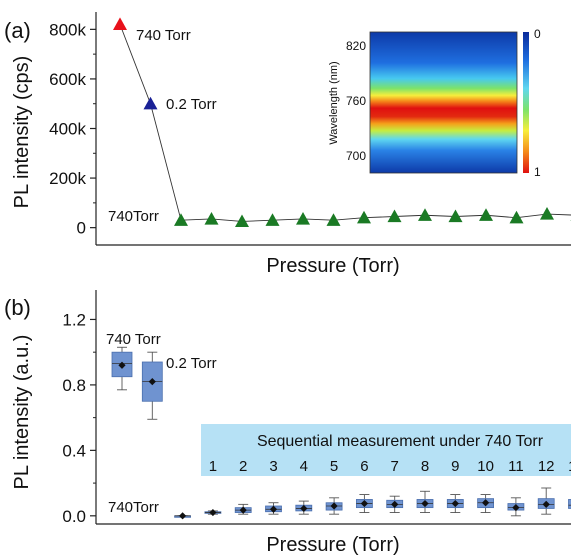 This screenshot has height=556, width=571. Describe the element at coordinates (74, 385) in the screenshot. I see `panel-b-y-tick-label: 0.8` at that location.